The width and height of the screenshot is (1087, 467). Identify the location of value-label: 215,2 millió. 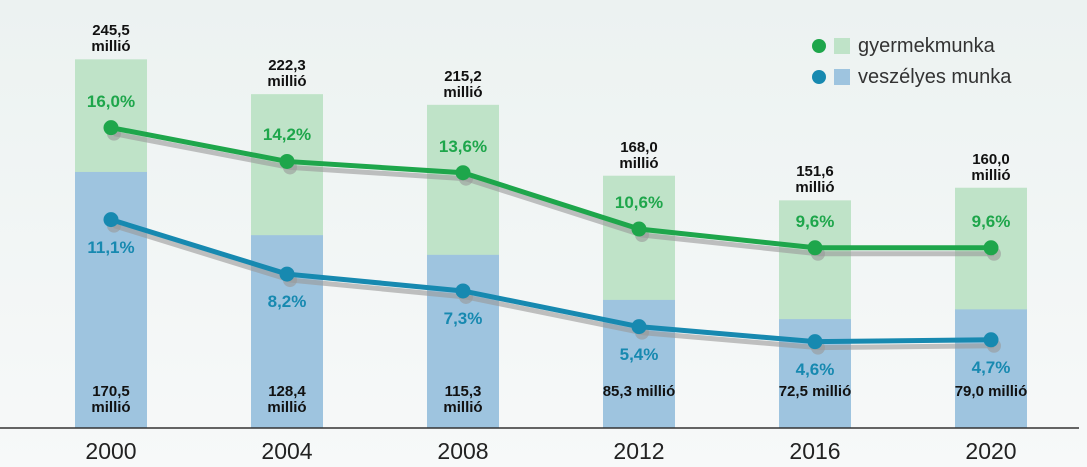
(463, 84).